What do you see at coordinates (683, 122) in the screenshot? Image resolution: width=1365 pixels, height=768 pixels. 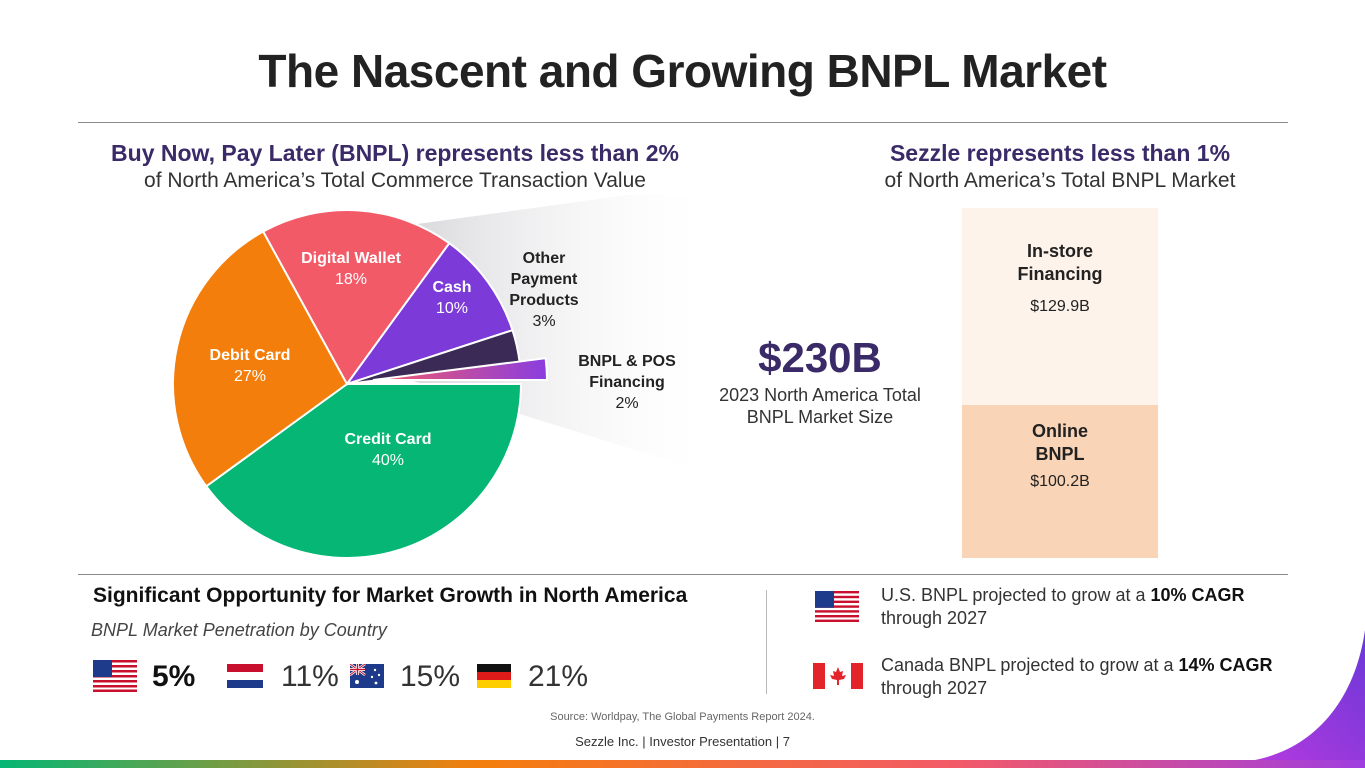 I see `title-divider` at bounding box center [683, 122].